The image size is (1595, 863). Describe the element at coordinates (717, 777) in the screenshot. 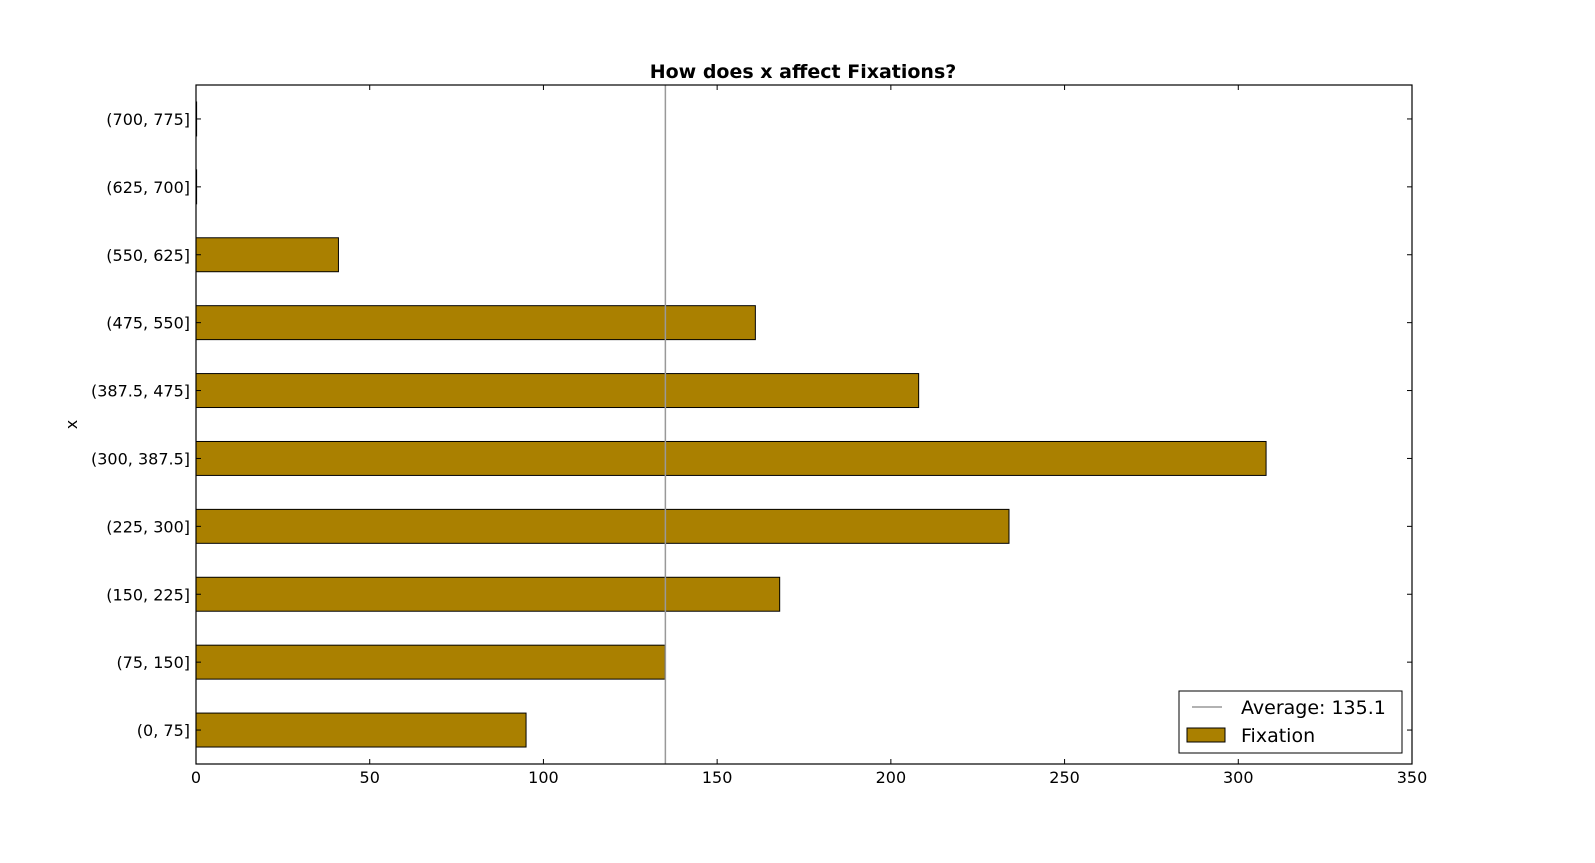

I see `x-tick-label: 150` at that location.